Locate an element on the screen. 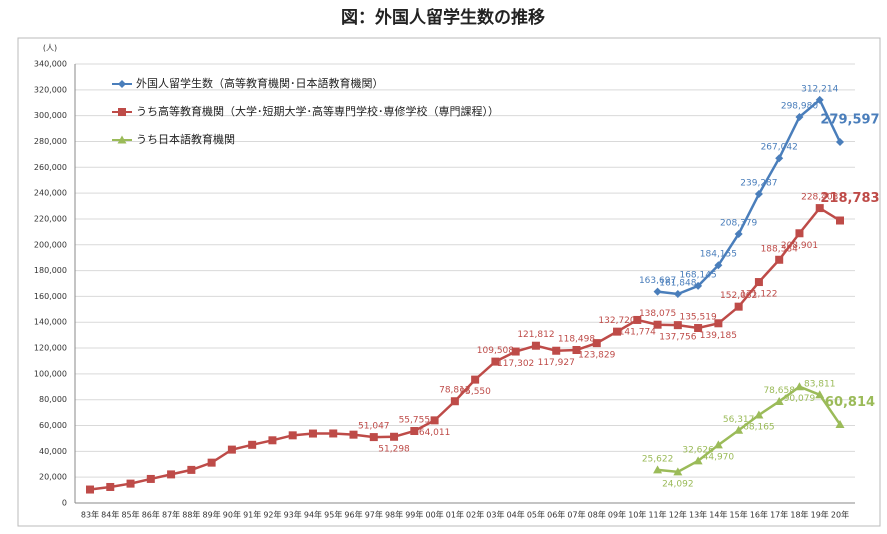  data-label: 152,062 is located at coordinates (738, 296).